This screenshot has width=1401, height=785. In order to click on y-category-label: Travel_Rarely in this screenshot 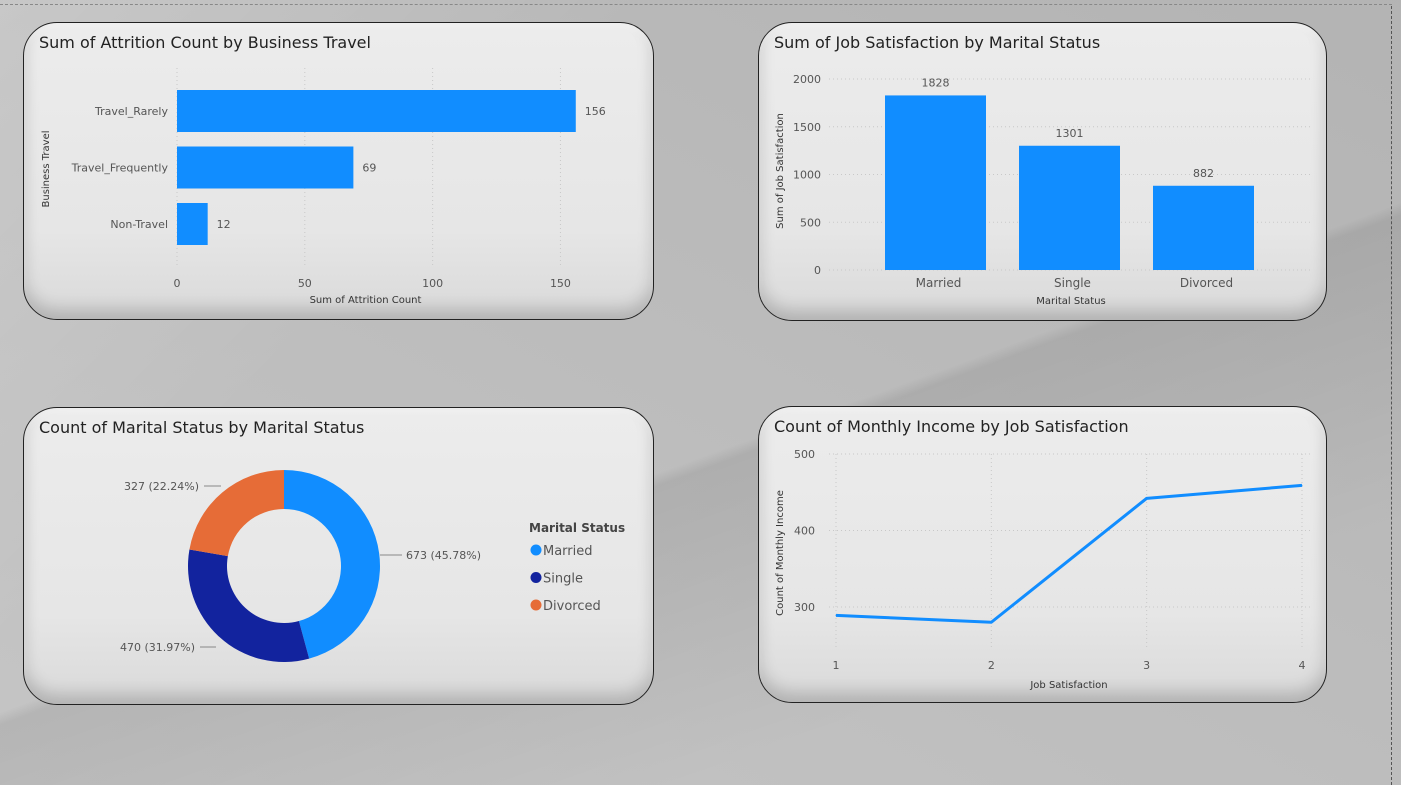, I will do `click(131, 111)`.